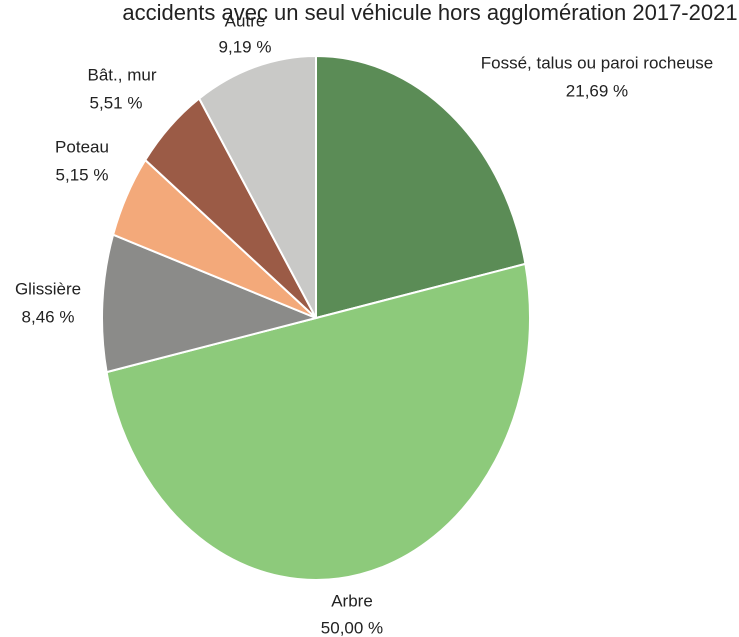  I want to click on slice-label: Fossé, talus ou paroi rocheuse, so click(597, 62).